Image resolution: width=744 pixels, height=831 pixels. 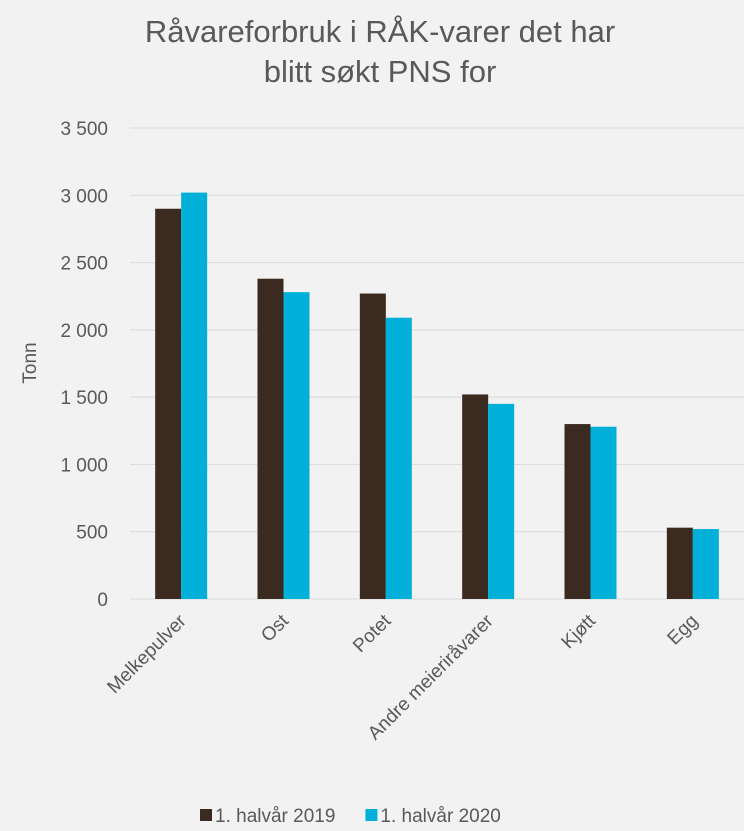 I want to click on x-tick-label: Melkepulver, so click(x=147, y=654).